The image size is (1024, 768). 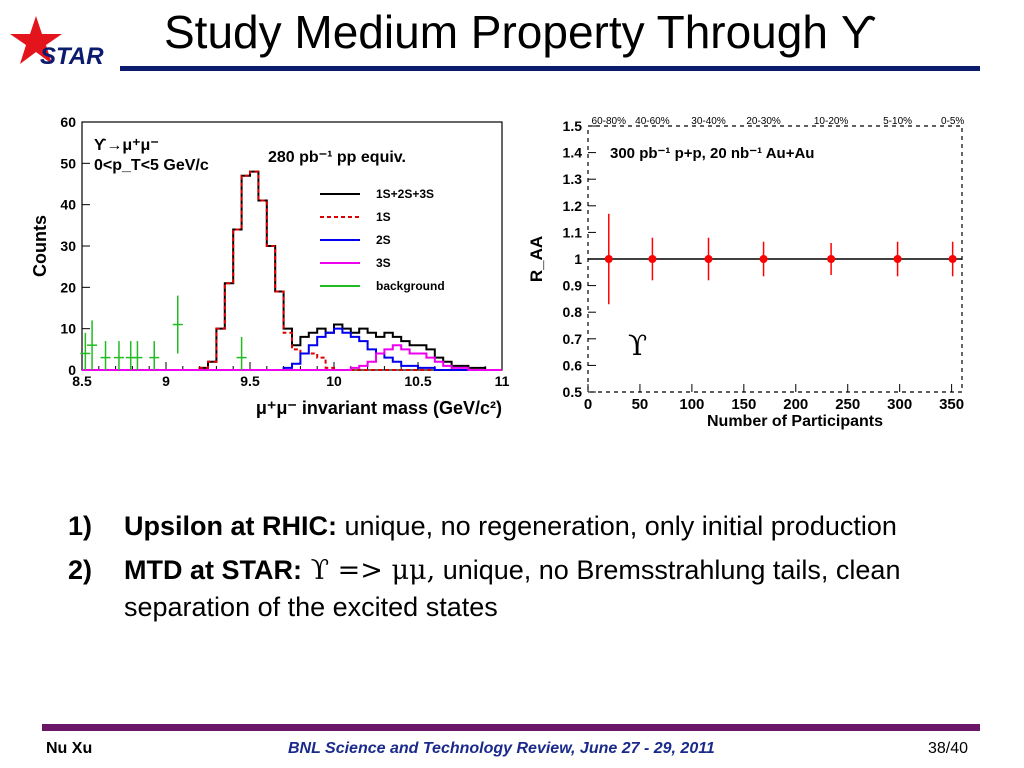 What do you see at coordinates (80, 570) in the screenshot?
I see `bullet-number: 2)` at bounding box center [80, 570].